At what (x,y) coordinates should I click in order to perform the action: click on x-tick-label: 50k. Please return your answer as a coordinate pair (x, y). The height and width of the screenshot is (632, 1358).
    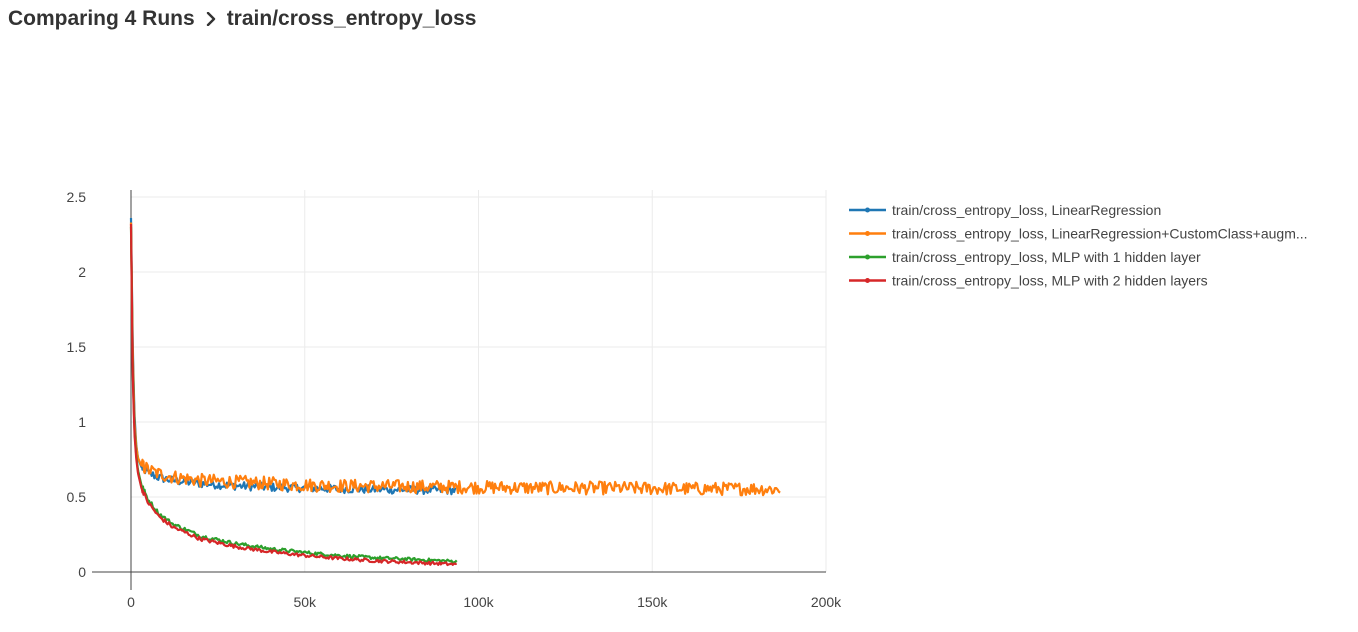
    Looking at the image, I should click on (305, 602).